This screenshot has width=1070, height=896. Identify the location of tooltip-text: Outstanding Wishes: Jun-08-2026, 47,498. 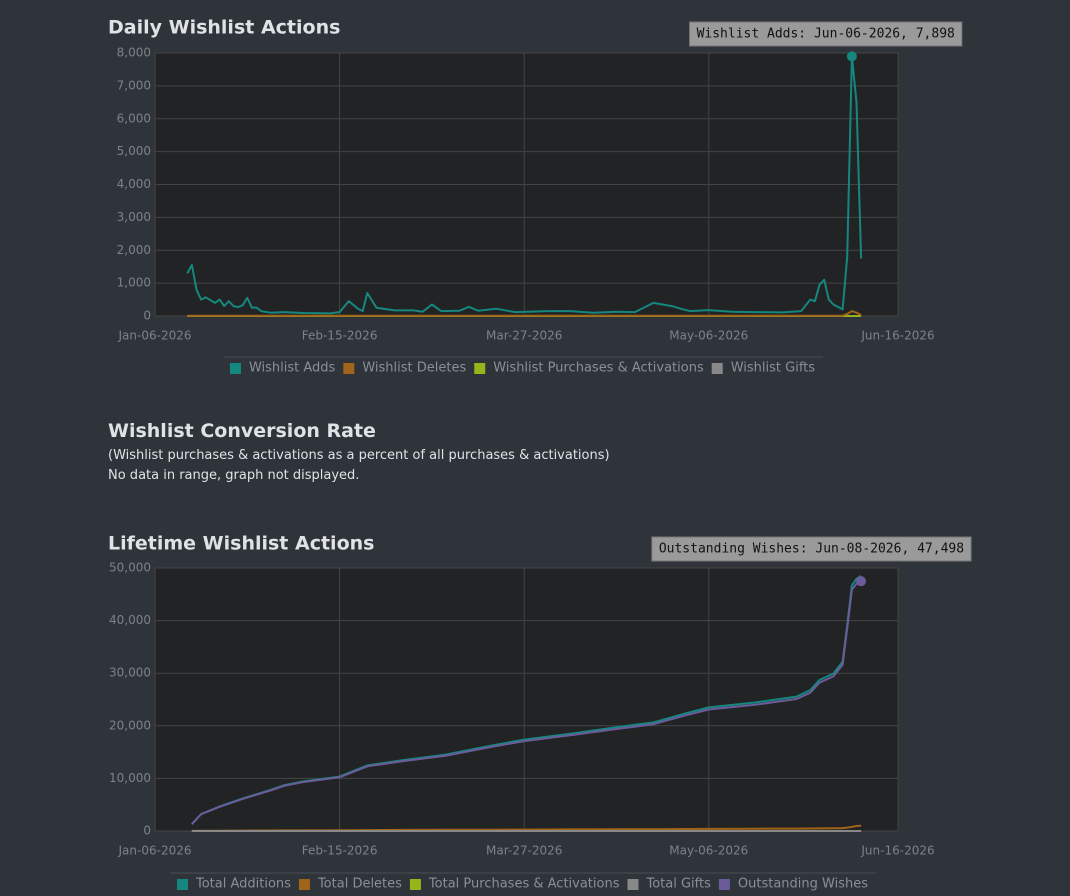
(811, 549).